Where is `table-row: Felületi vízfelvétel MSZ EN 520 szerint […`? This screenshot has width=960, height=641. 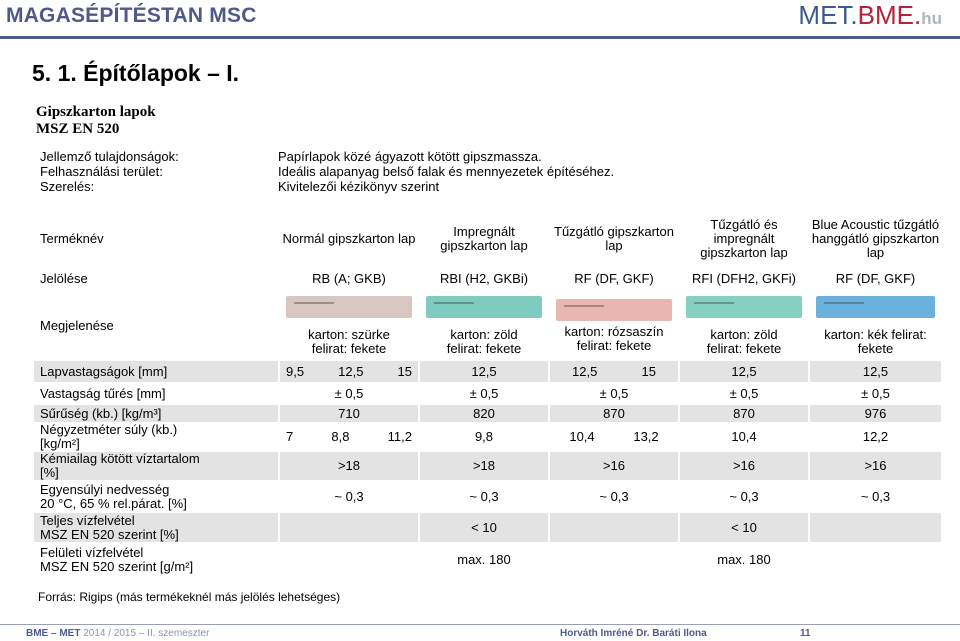 table-row: Felületi vízfelvétel MSZ EN 520 szerint [… is located at coordinates (488, 559).